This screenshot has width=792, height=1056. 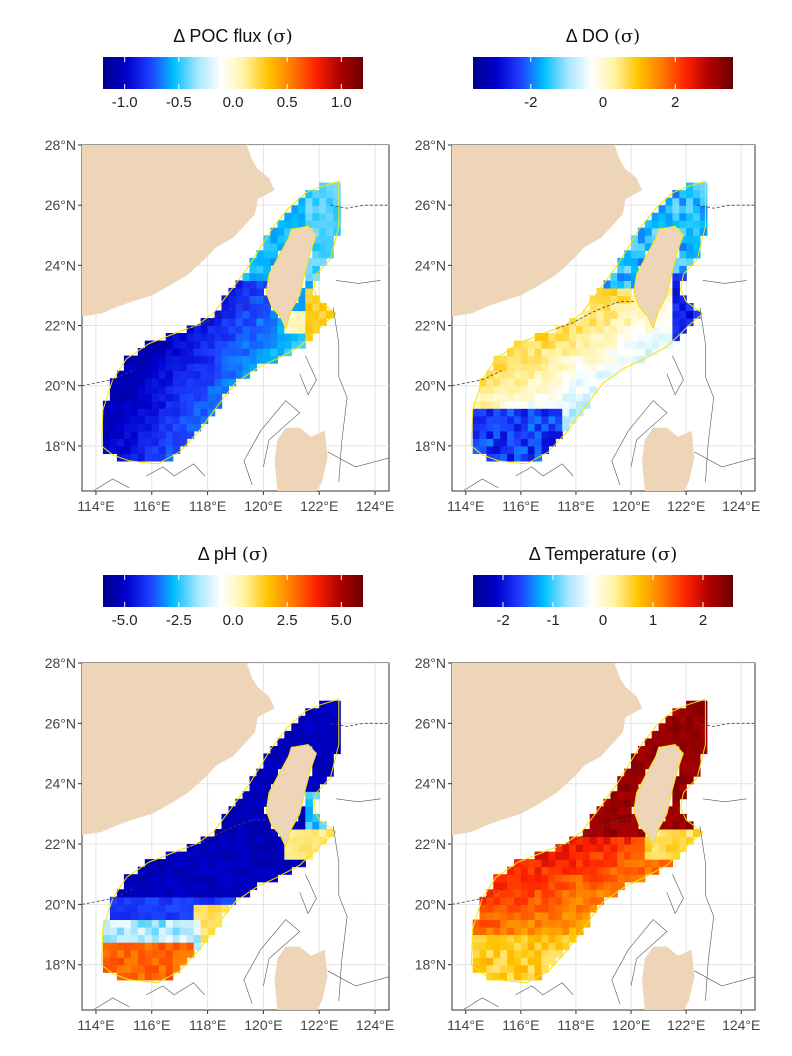 What do you see at coordinates (430, 663) in the screenshot?
I see `lat-tick-label: 28°N` at bounding box center [430, 663].